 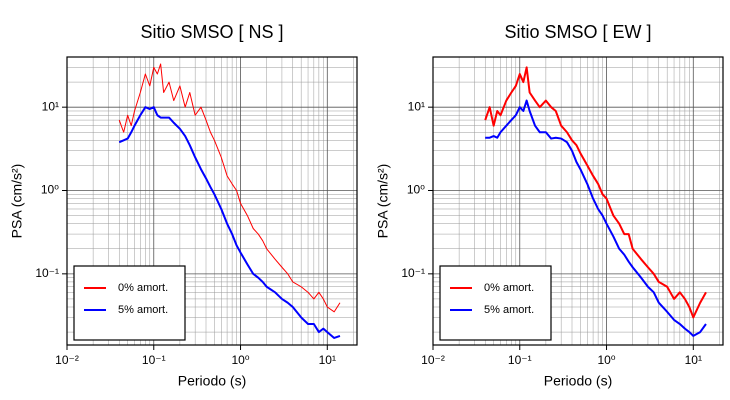 What do you see at coordinates (577, 32) in the screenshot?
I see `chart-title: Sitio SMSO [ EW ]` at bounding box center [577, 32].